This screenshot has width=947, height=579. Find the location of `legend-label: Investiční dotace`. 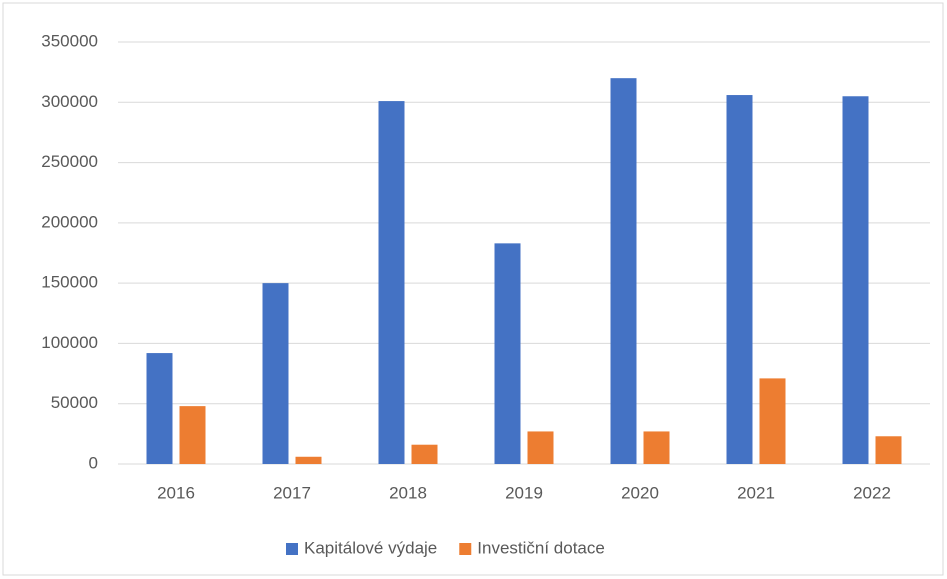

legend-label: Investiční dotace is located at coordinates (541, 547).